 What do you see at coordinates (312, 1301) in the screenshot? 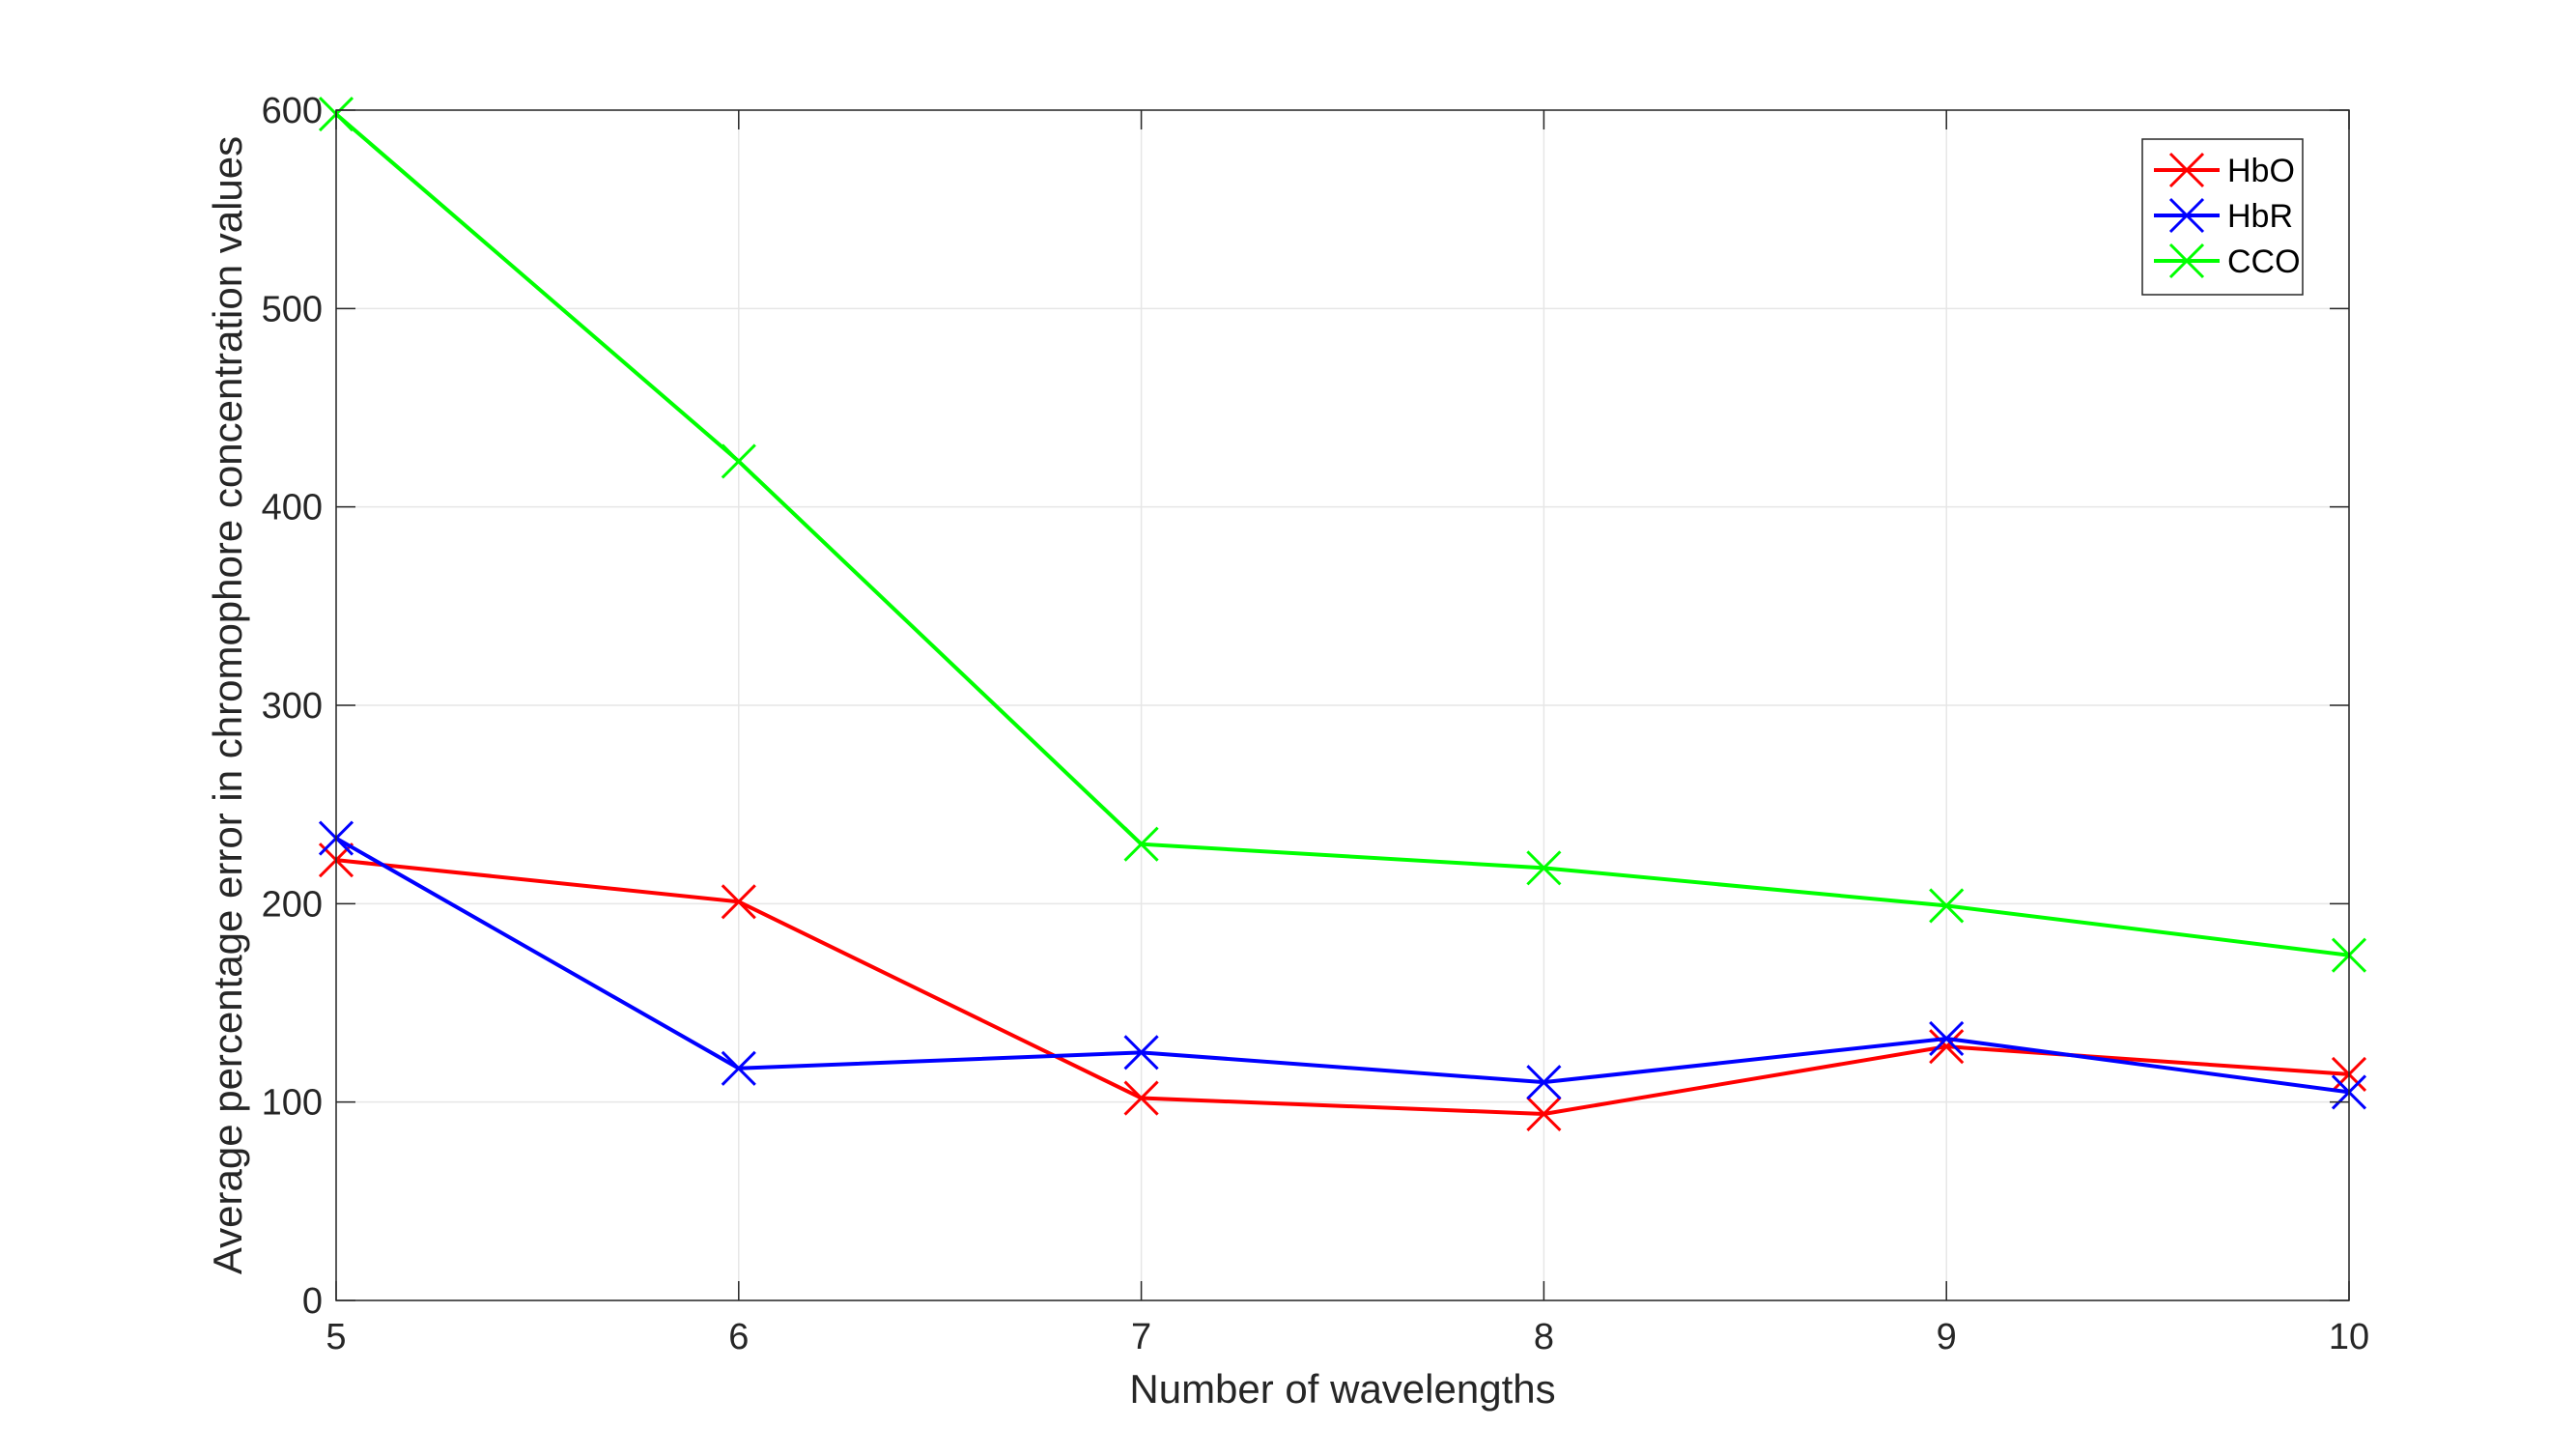
I see `y-tick-label: 0` at bounding box center [312, 1301].